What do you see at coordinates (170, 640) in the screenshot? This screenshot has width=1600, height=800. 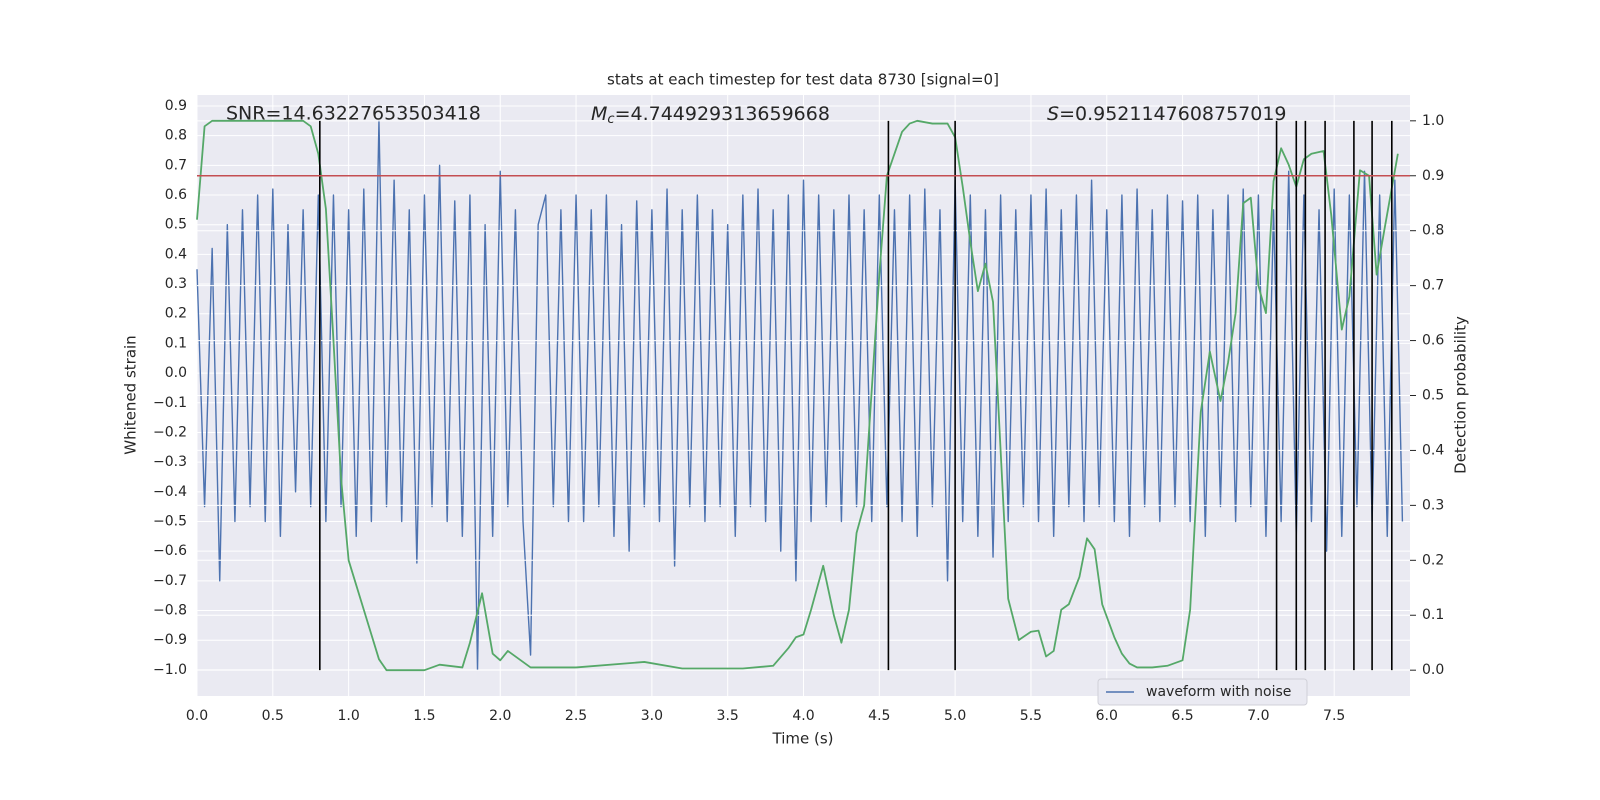 I see `y-tick-label: −0.9` at bounding box center [170, 640].